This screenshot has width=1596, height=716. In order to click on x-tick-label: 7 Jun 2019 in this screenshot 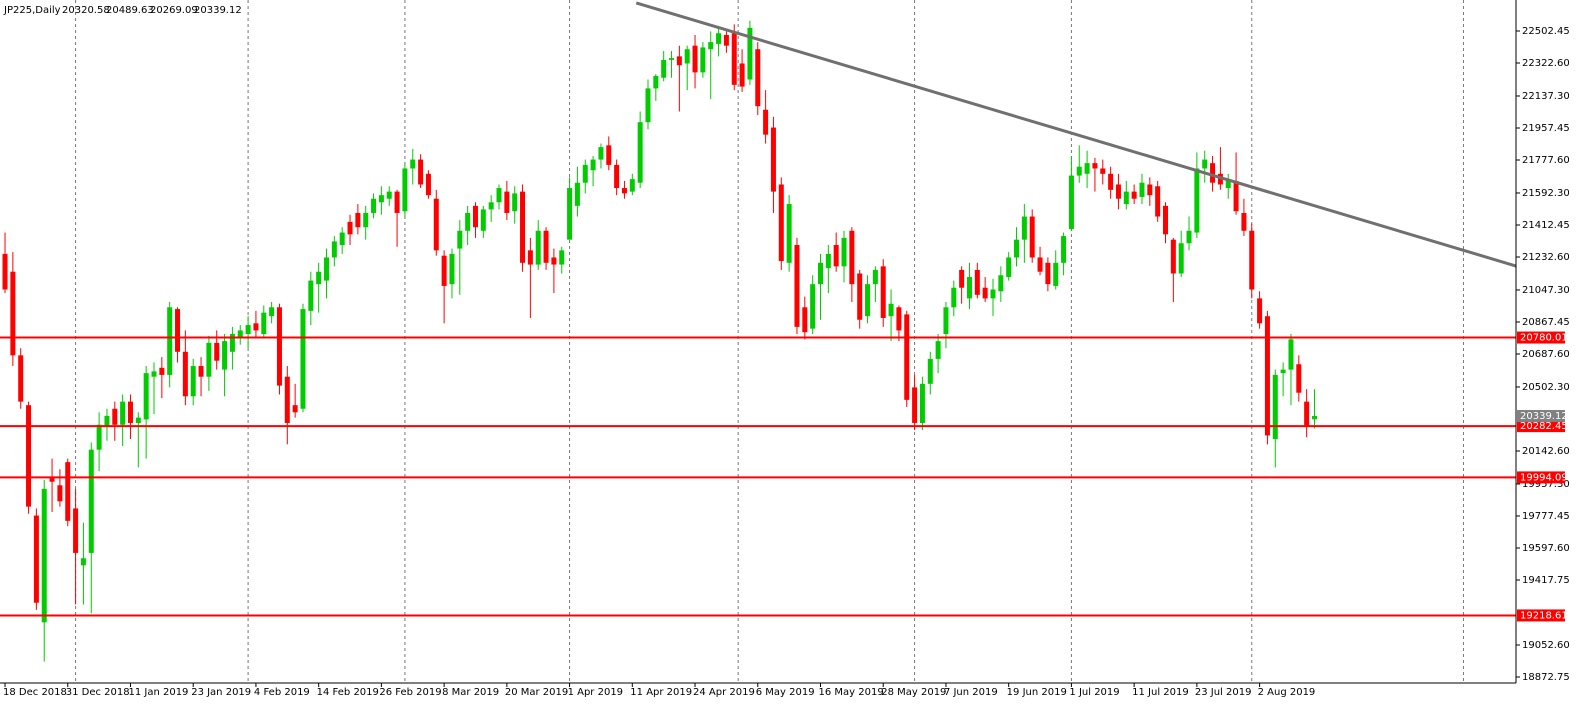, I will do `click(971, 692)`.